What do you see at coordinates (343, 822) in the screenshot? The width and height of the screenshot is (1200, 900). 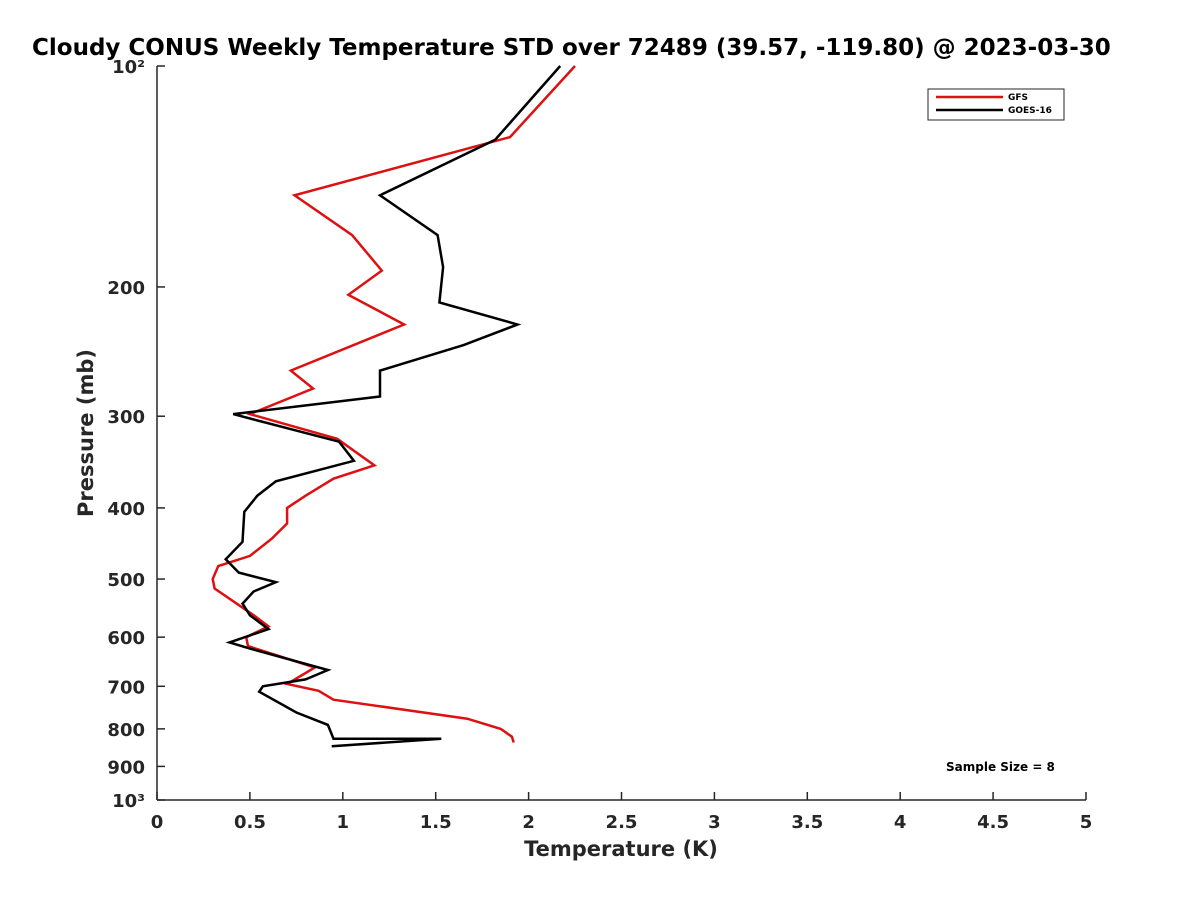 I see `x-tick-label: 1` at bounding box center [343, 822].